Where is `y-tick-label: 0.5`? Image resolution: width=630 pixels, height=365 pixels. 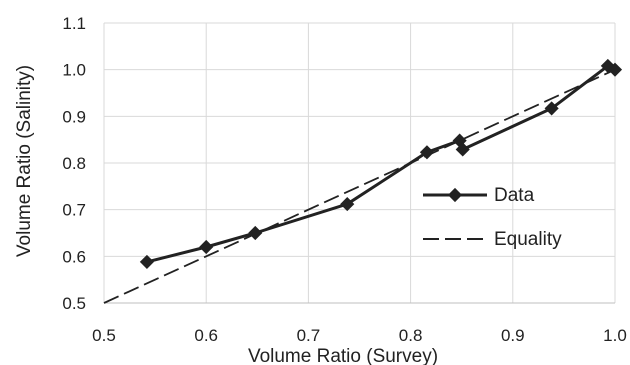
y-tick-label: 0.5 is located at coordinates (74, 303).